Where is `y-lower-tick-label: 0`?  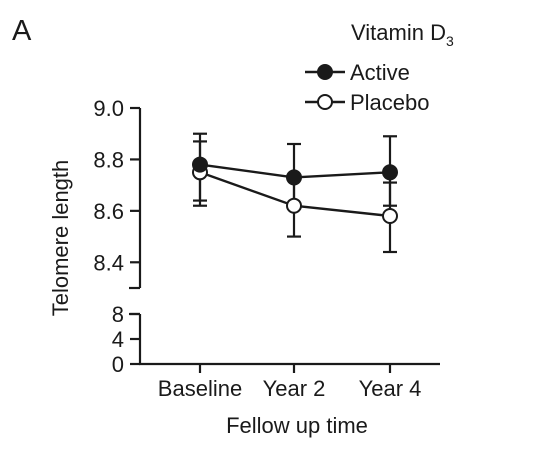
y-lower-tick-label: 0 is located at coordinates (118, 364).